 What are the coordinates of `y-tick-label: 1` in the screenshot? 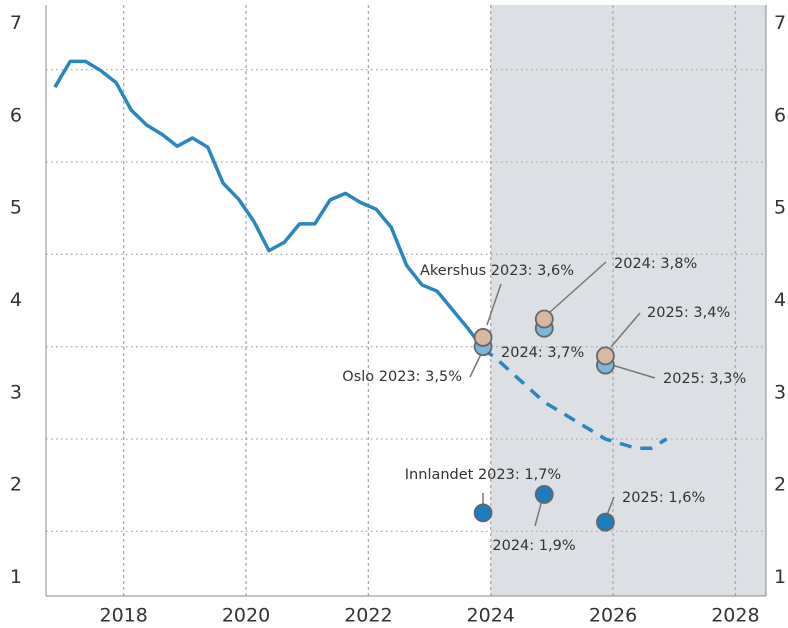 It's located at (16, 577).